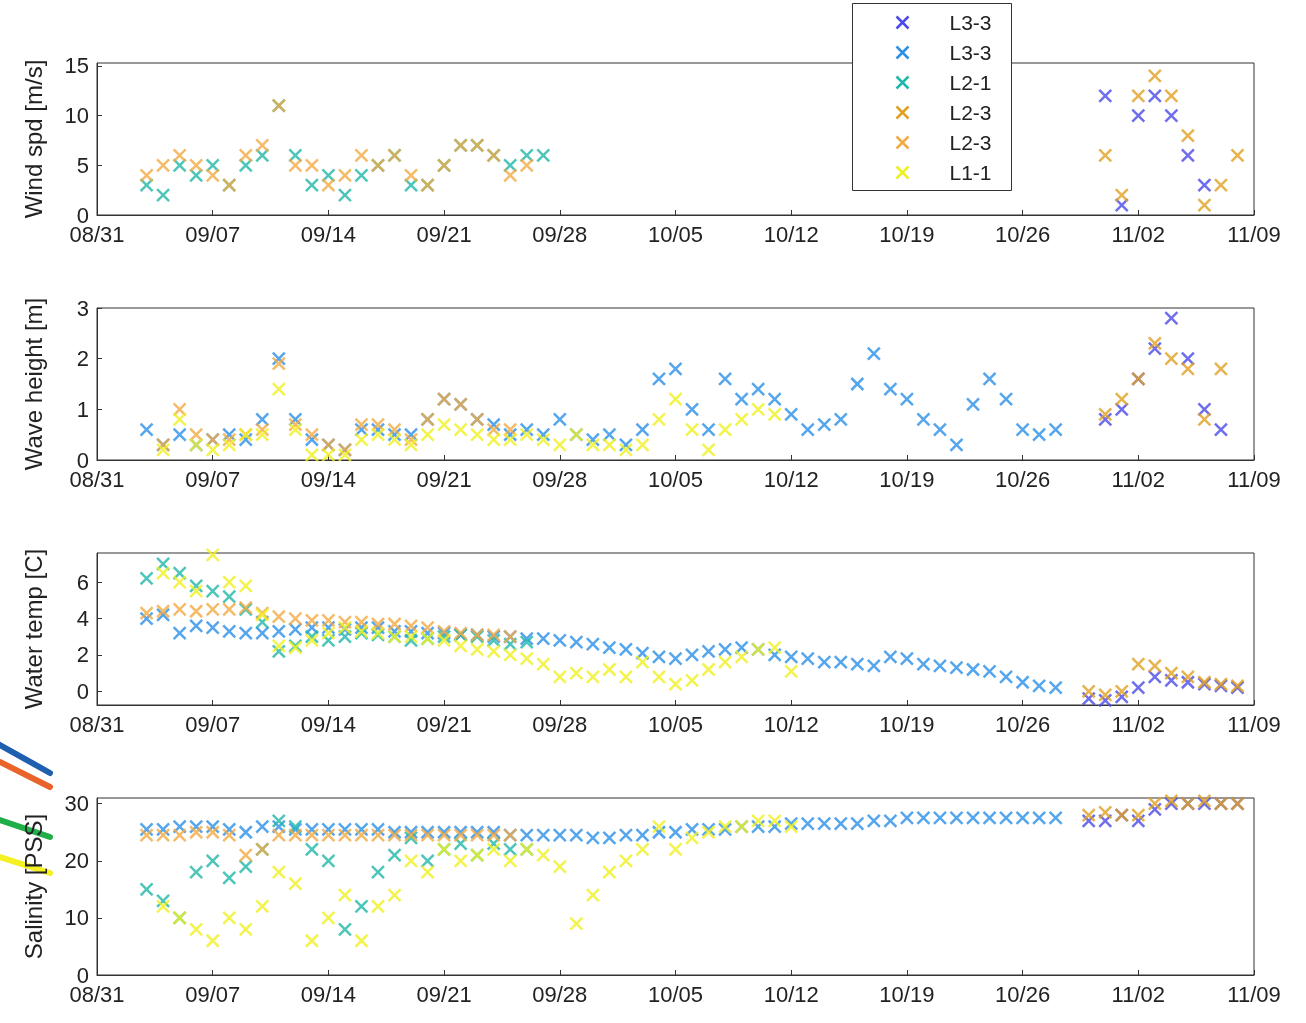 The height and width of the screenshot is (1023, 1306). Describe the element at coordinates (82, 308) in the screenshot. I see `y-tick-label: 3` at that location.